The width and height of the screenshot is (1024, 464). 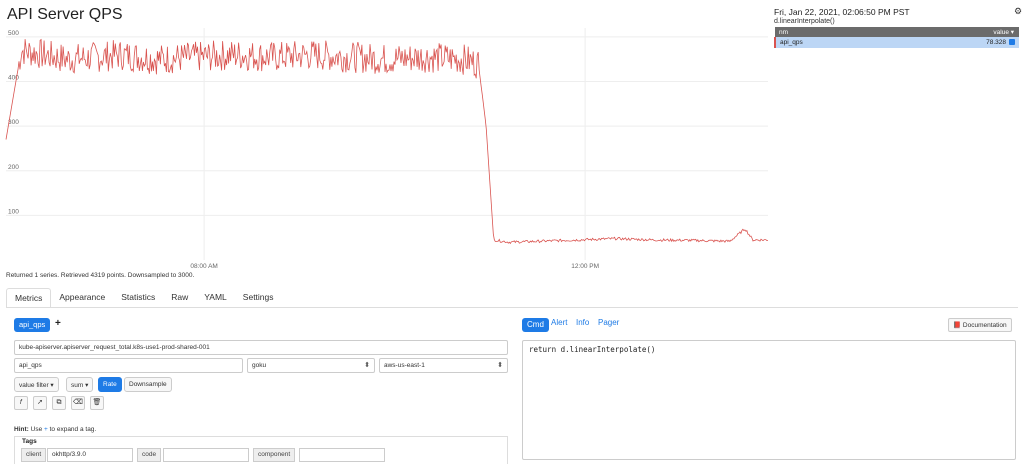 I want to click on tab-settings: Settings, so click(x=258, y=297).